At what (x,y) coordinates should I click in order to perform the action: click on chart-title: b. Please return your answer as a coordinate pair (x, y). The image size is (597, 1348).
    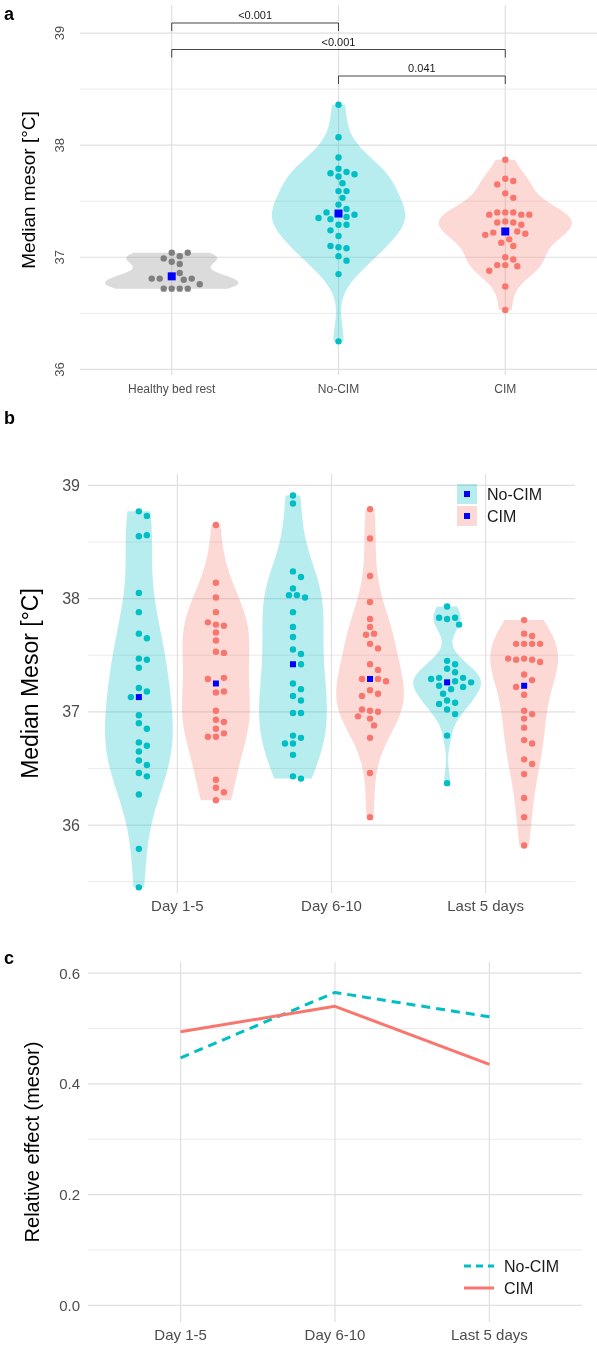
    Looking at the image, I should click on (9, 418).